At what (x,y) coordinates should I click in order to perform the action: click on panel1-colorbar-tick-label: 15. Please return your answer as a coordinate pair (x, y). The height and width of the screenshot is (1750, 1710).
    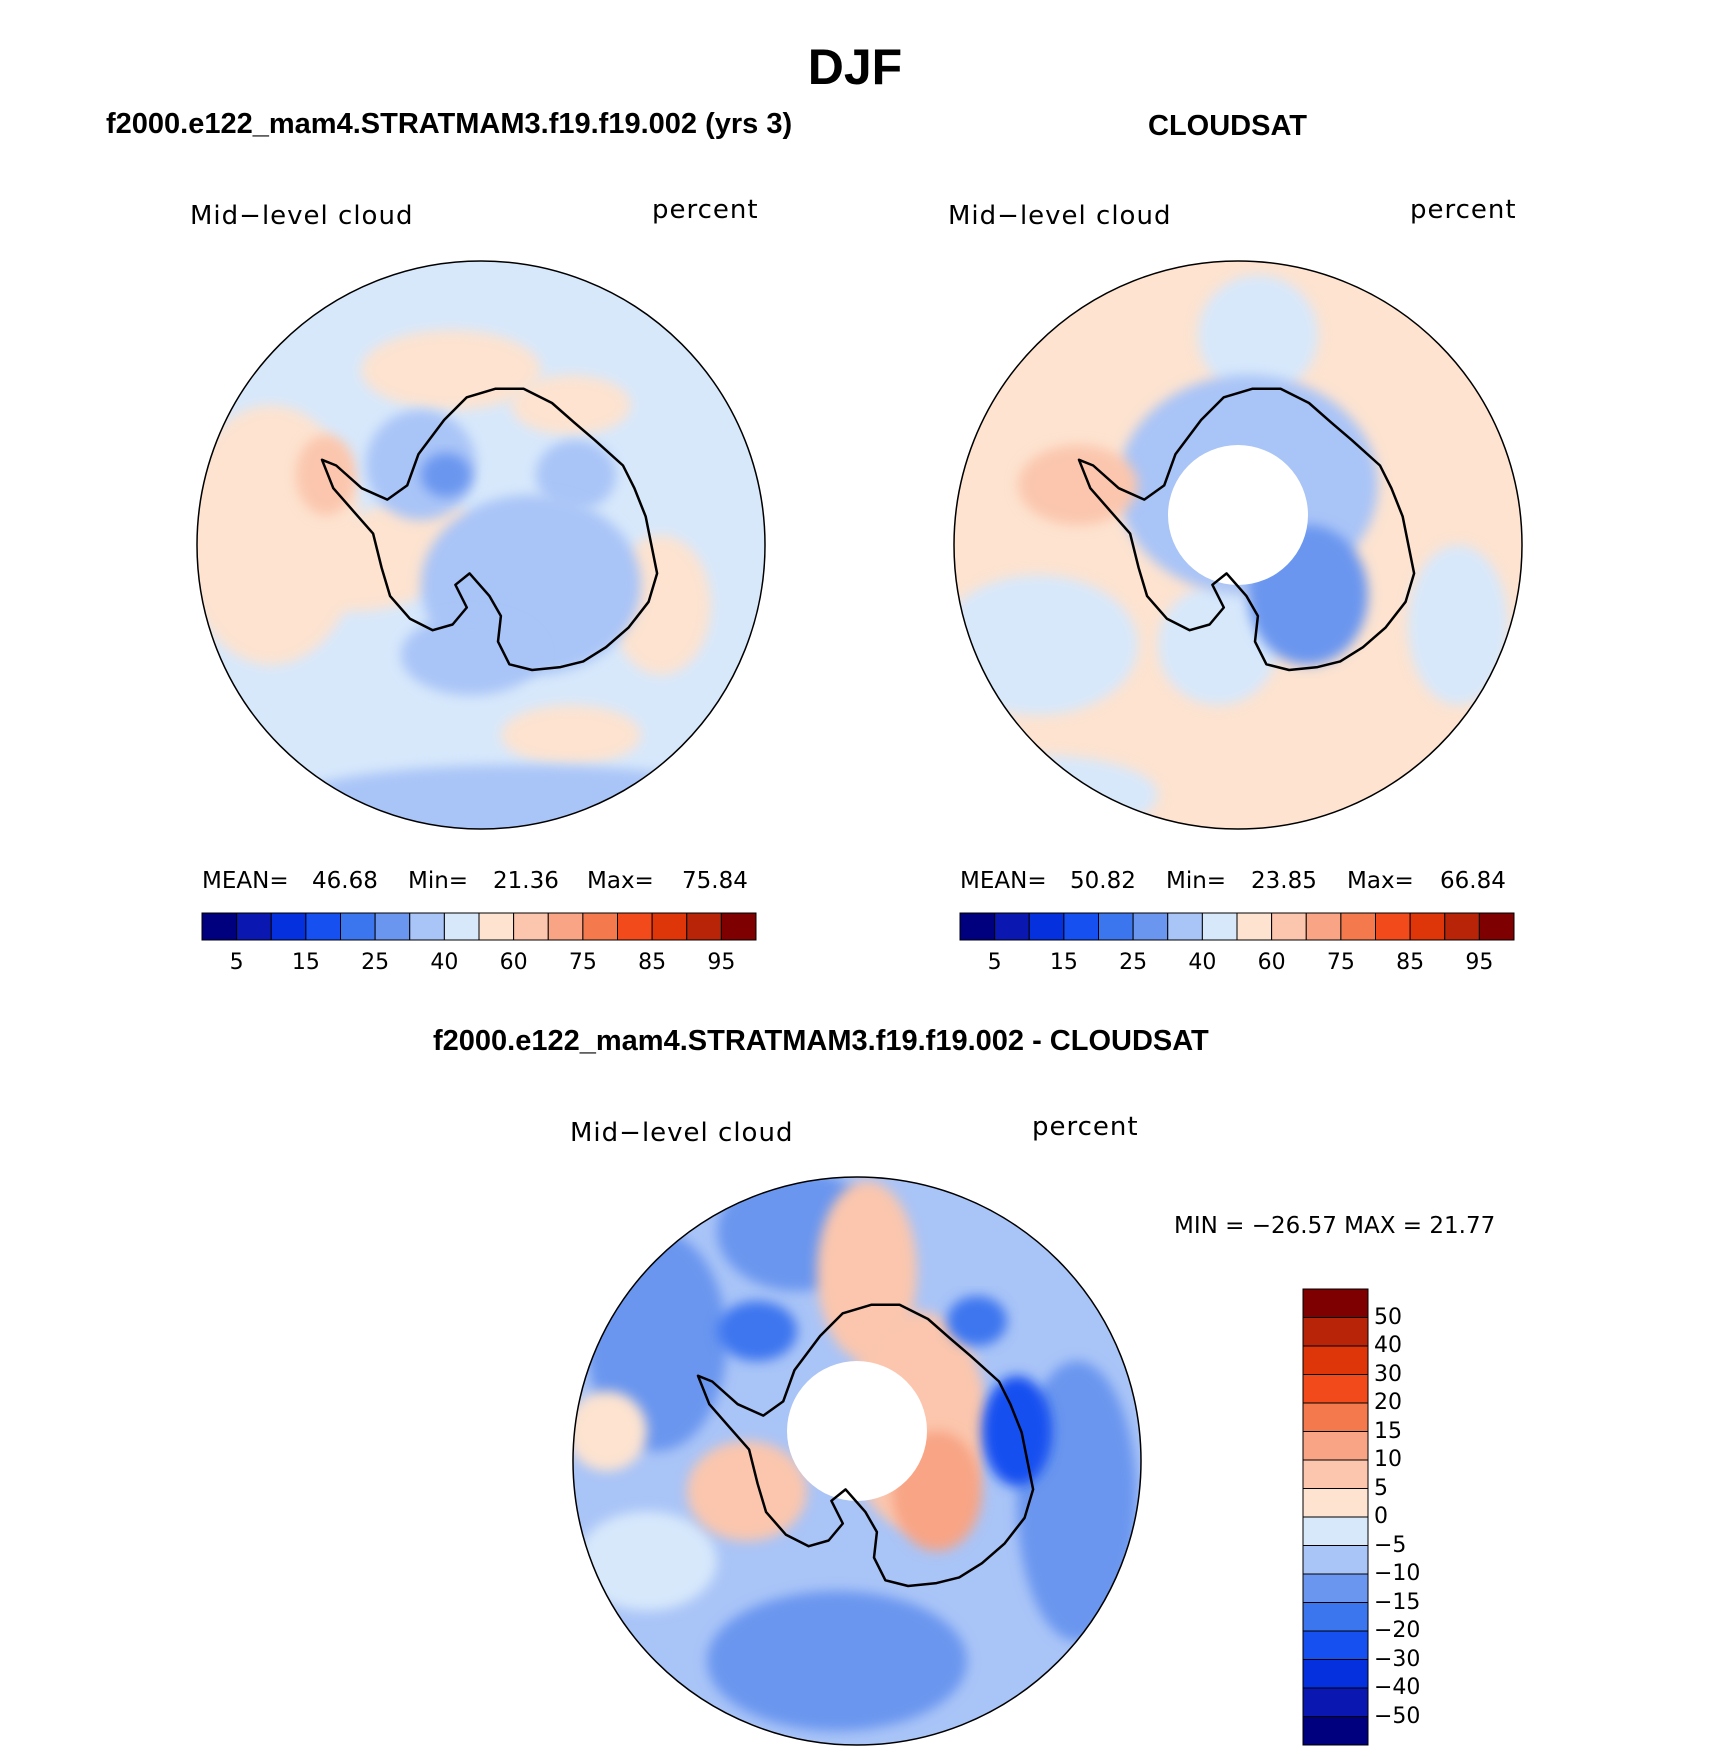
    Looking at the image, I should click on (305, 962).